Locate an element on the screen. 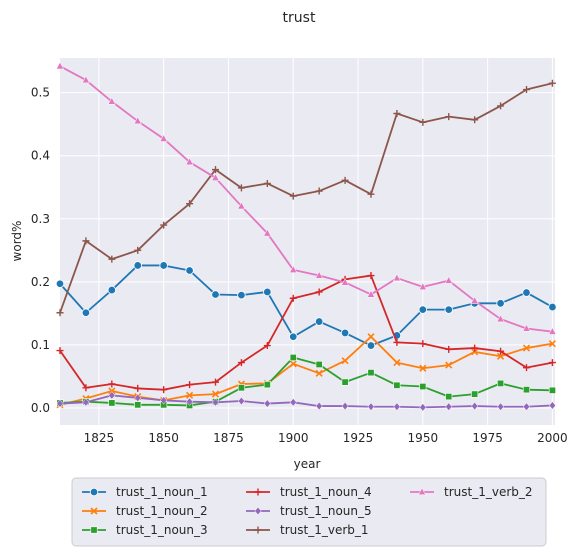 The image size is (575, 558). y-tick-label: 0.2 is located at coordinates (40, 282).